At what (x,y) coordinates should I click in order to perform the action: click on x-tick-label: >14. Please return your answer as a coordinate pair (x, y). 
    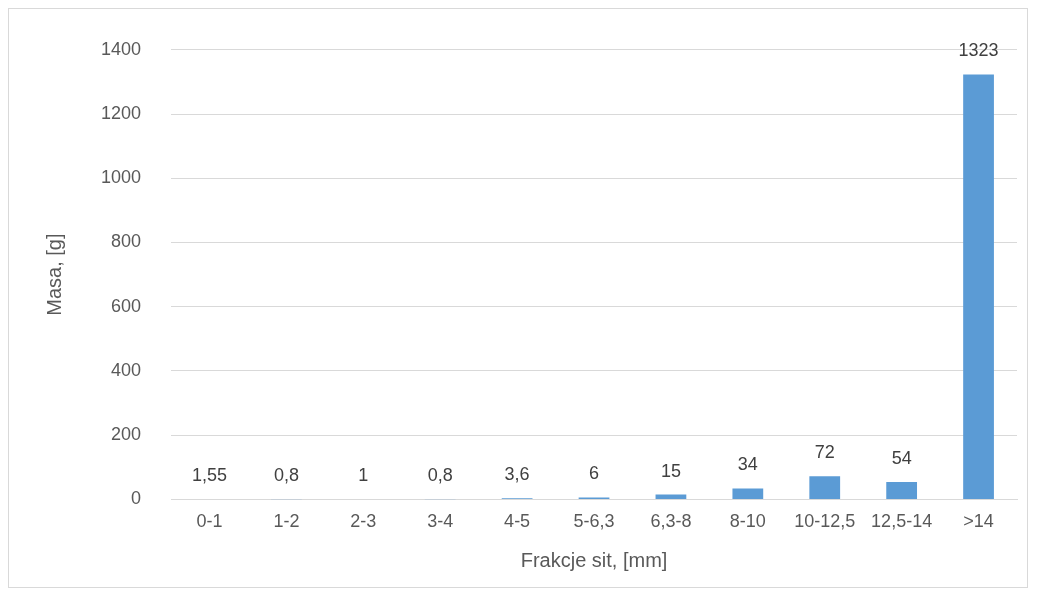
    Looking at the image, I should click on (978, 521).